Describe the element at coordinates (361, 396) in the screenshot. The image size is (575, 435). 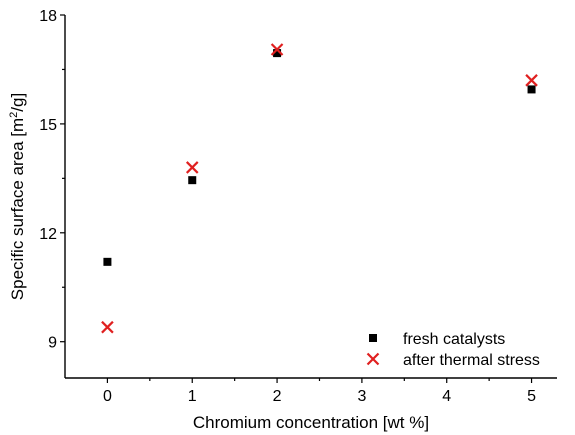
I see `x-tick-label: 3` at that location.